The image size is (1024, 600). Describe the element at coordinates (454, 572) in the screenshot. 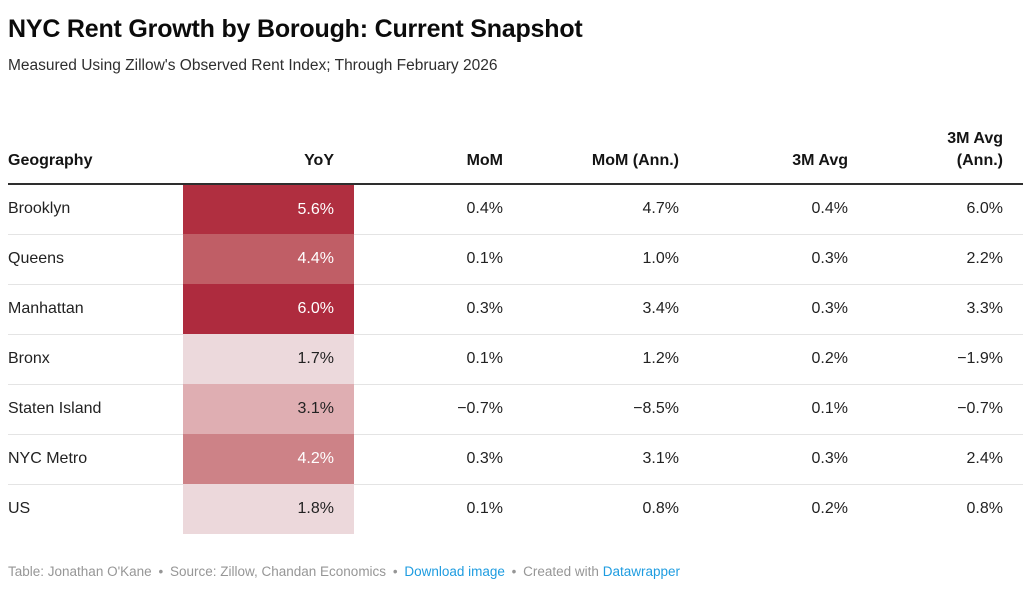

I see `download-image-link: Download image` at that location.